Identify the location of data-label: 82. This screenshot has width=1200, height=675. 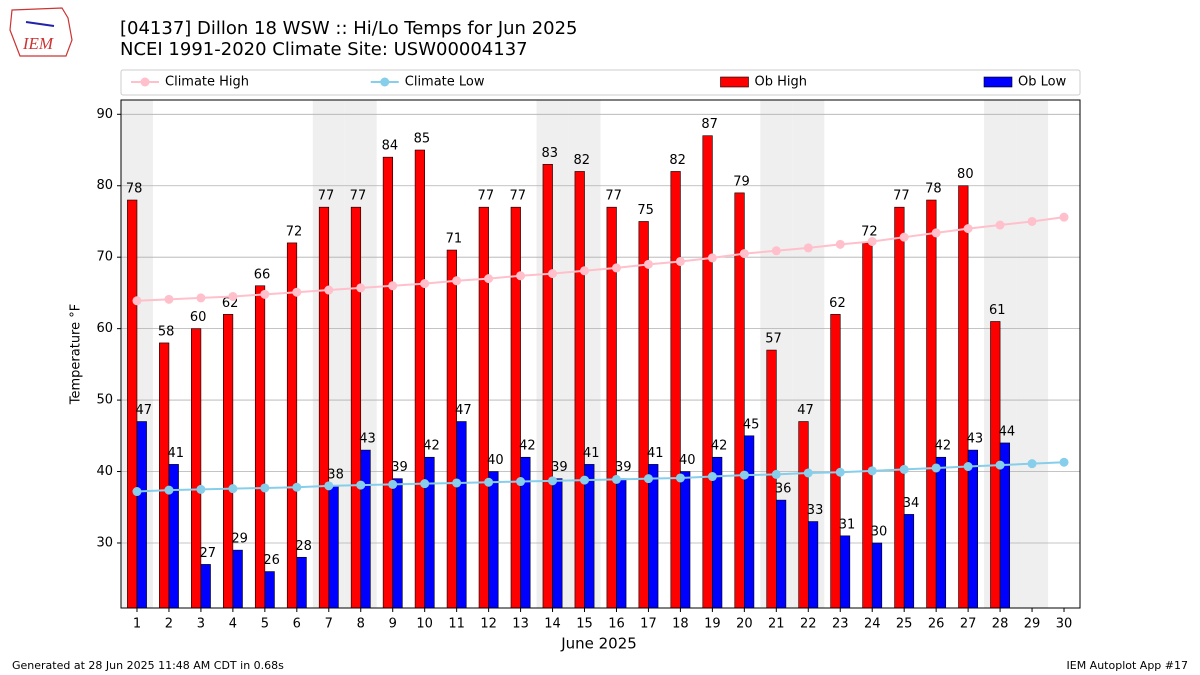
(677, 160).